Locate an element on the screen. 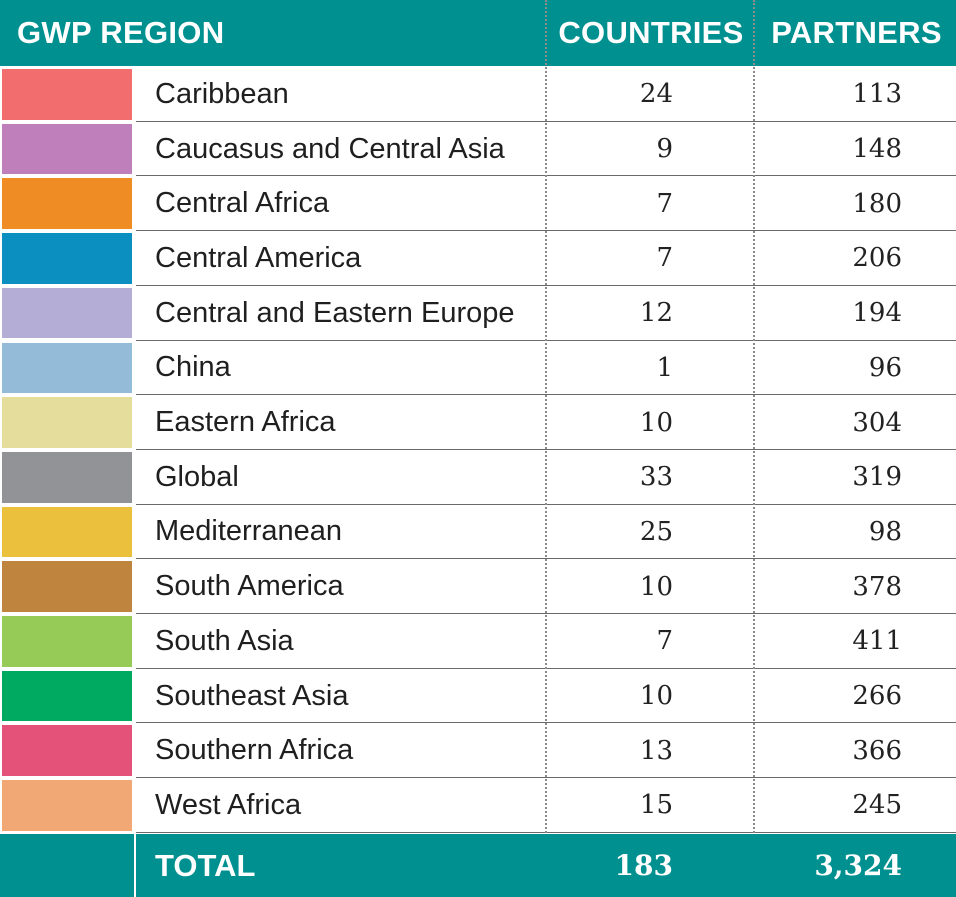 Image resolution: width=956 pixels, height=897 pixels. region-name: Caribbean is located at coordinates (222, 93).